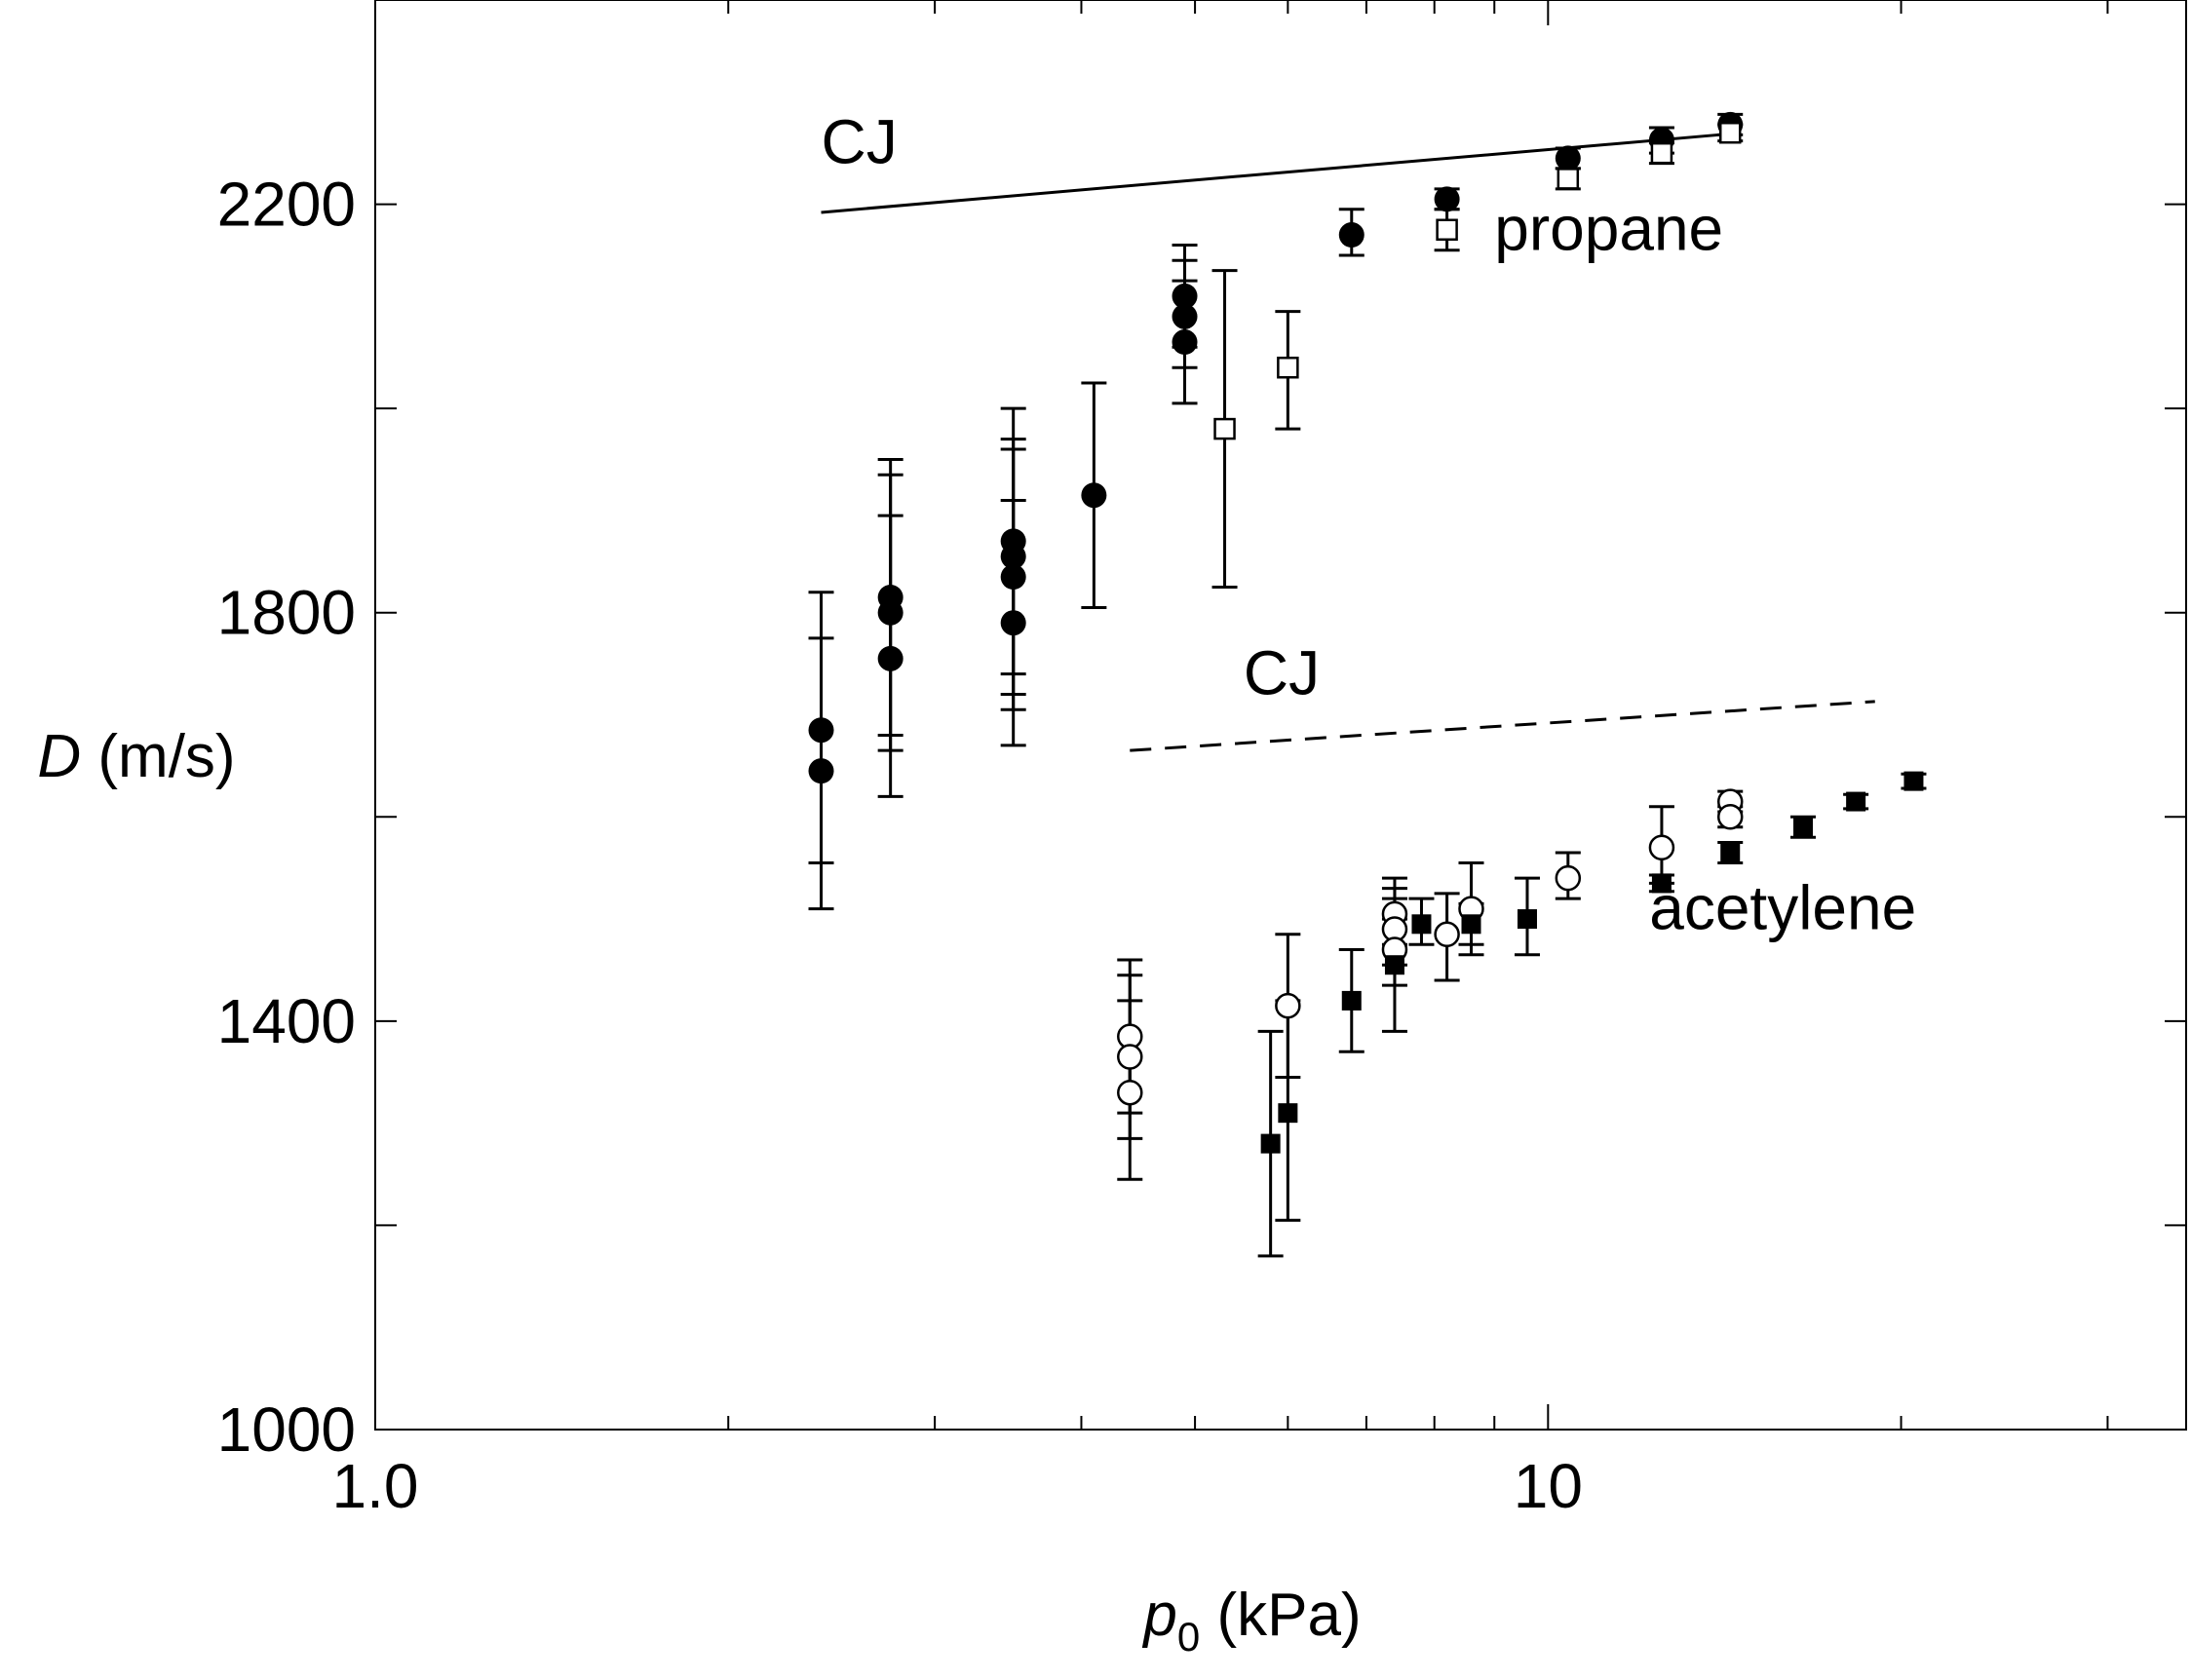 The height and width of the screenshot is (1680, 2191). I want to click on x-axis-label: p0 (kPa), so click(1251, 1621).